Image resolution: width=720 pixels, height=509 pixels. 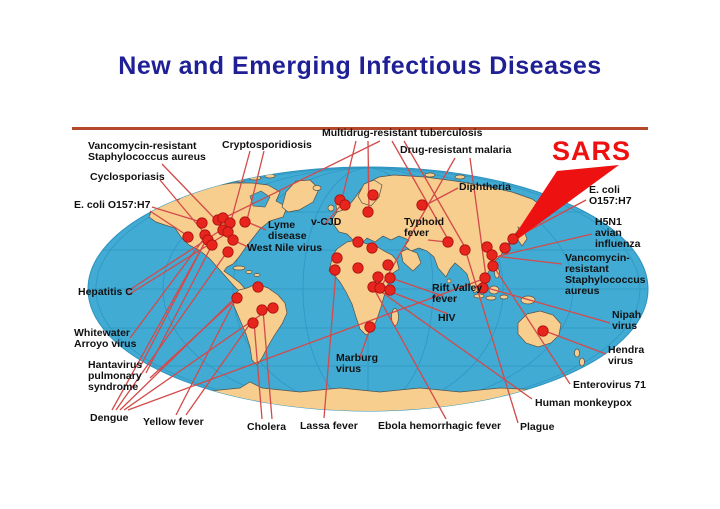 I want to click on java, so click(x=491, y=298).